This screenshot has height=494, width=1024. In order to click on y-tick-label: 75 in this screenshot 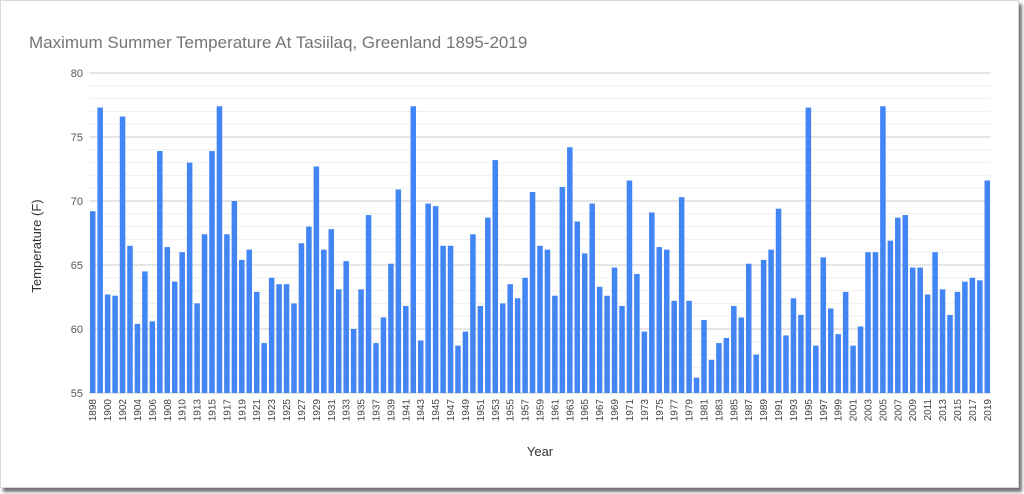, I will do `click(77, 138)`.